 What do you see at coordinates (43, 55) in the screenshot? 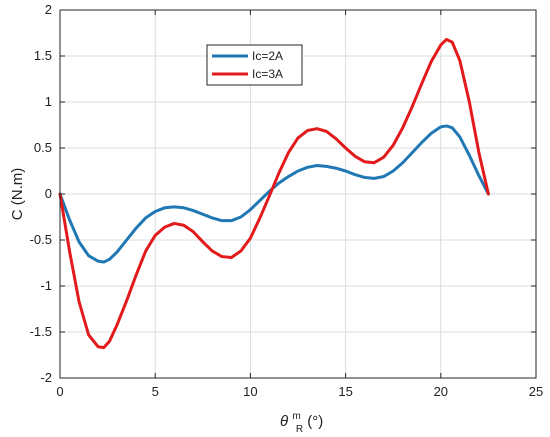
I see `y-tick-label: 1.5` at bounding box center [43, 55].